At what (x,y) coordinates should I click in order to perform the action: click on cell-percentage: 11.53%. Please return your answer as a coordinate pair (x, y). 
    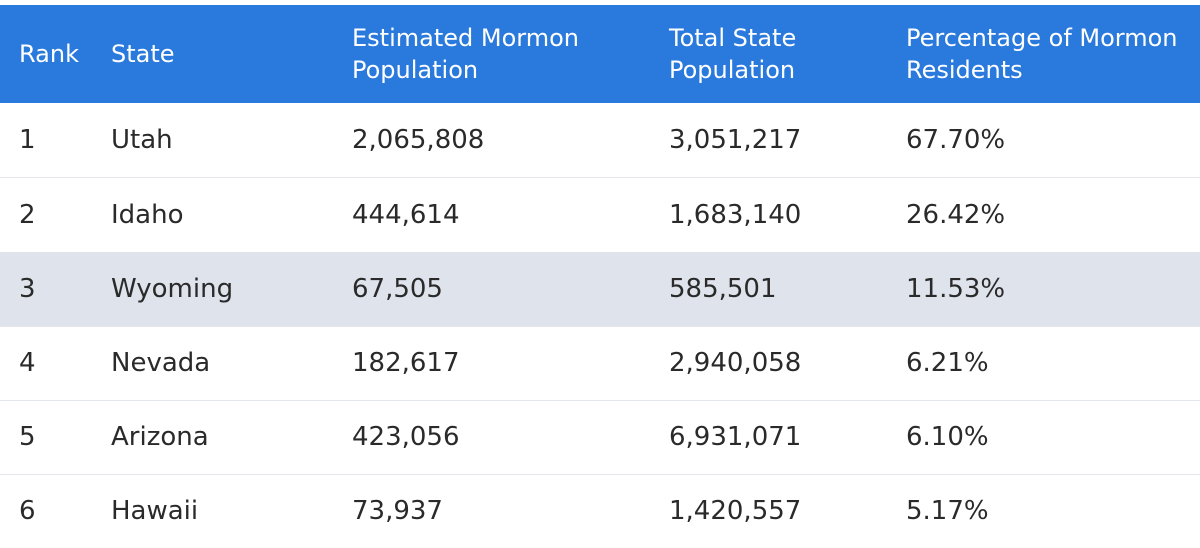
    Looking at the image, I should click on (956, 289).